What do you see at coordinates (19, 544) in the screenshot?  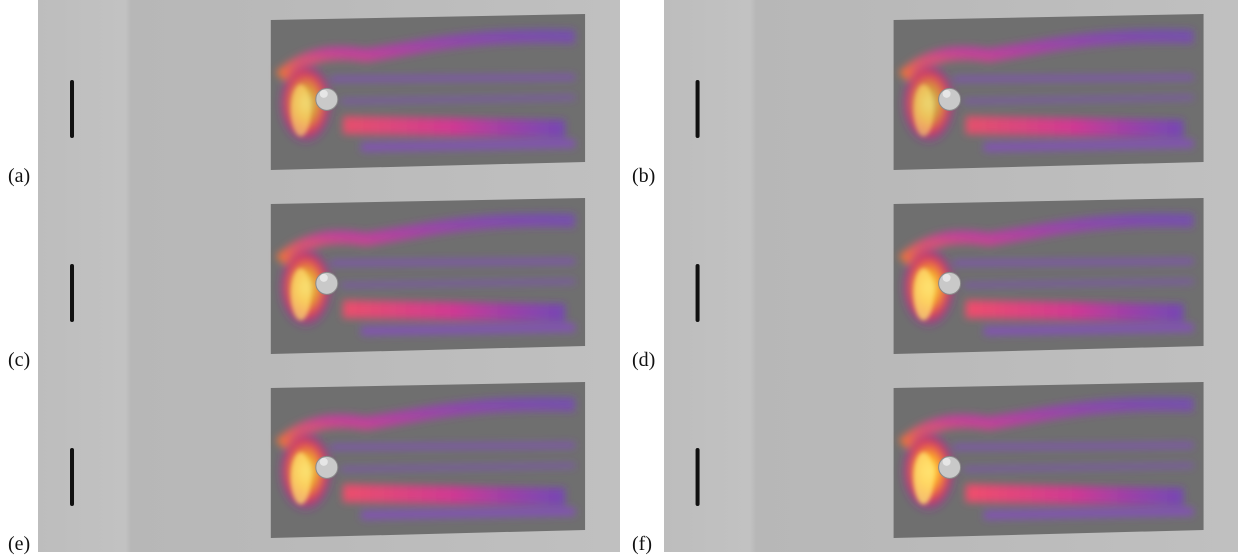 I see `panel-label: (e)` at bounding box center [19, 544].